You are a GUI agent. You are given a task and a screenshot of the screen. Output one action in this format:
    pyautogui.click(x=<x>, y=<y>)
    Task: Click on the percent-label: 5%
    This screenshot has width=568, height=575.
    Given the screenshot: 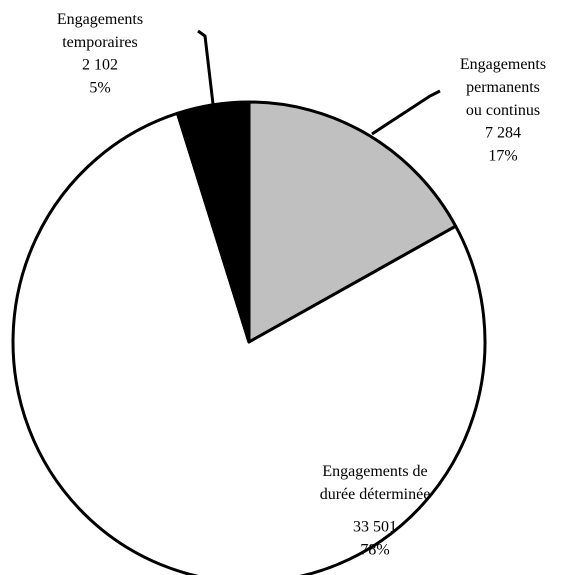 What is the action you would take?
    pyautogui.click(x=99, y=88)
    